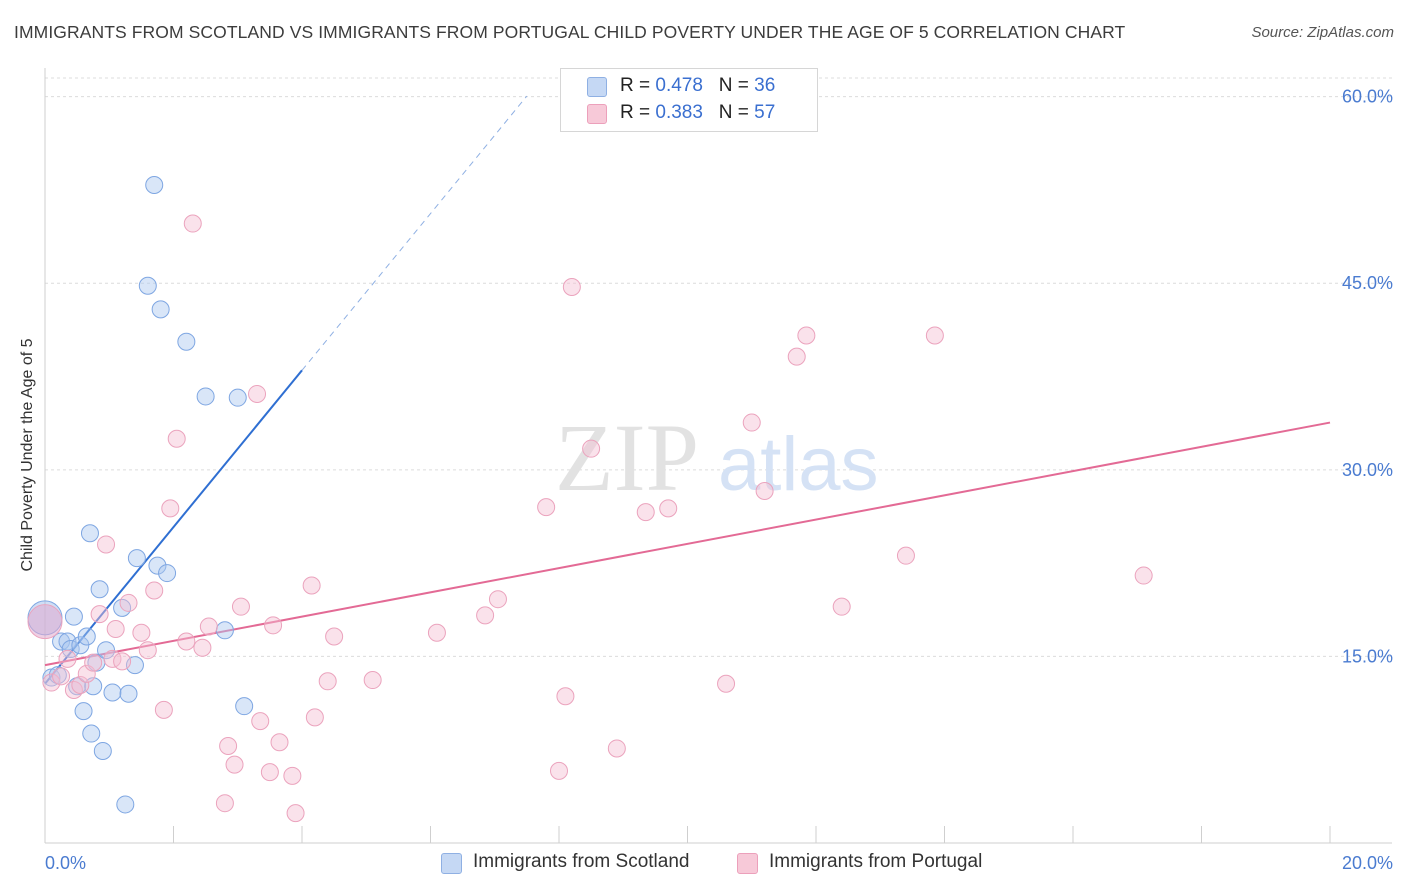 This screenshot has width=1406, height=892. Describe the element at coordinates (597, 114) in the screenshot. I see `legend-swatch-portugal` at that location.